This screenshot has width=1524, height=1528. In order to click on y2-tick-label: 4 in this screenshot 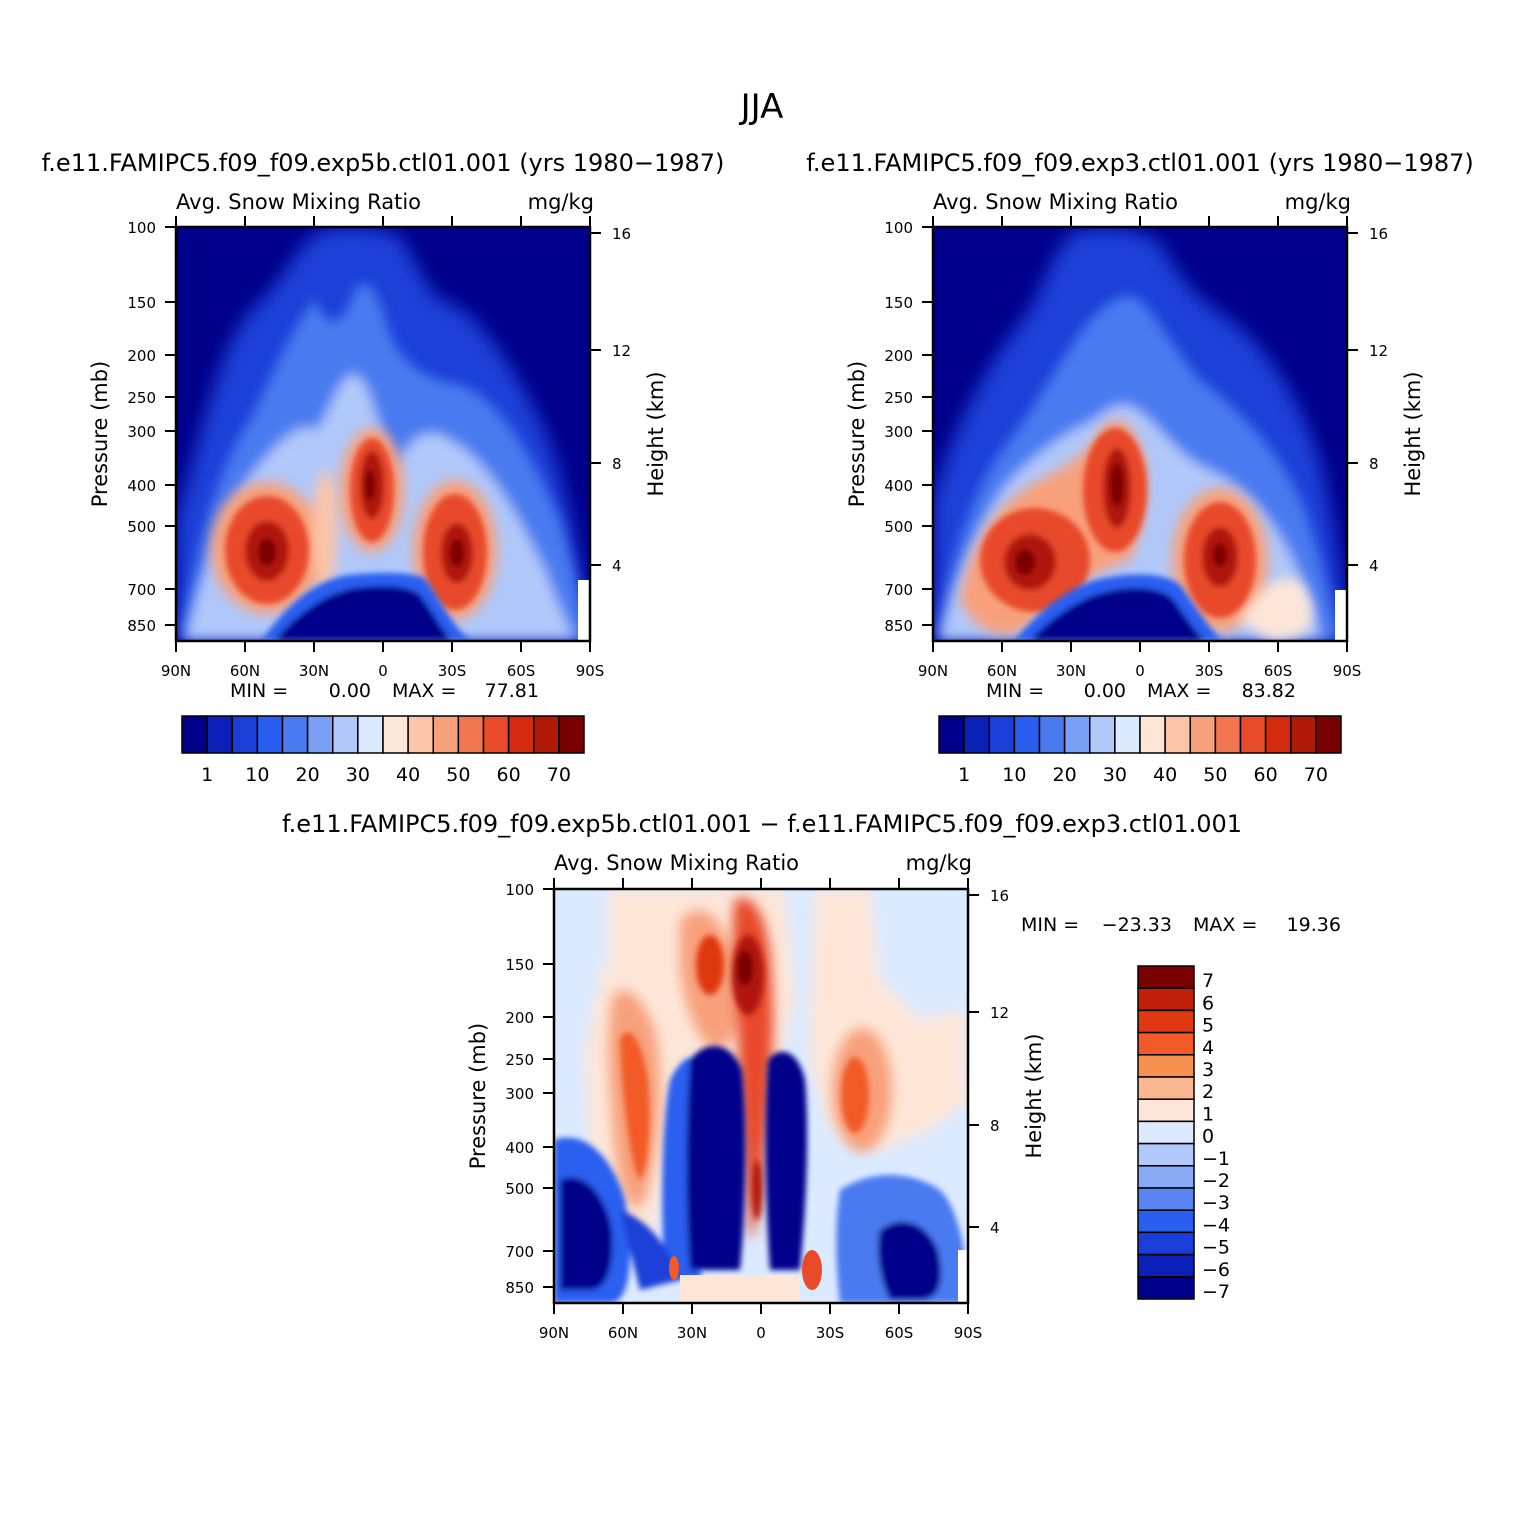, I will do `click(995, 1228)`.